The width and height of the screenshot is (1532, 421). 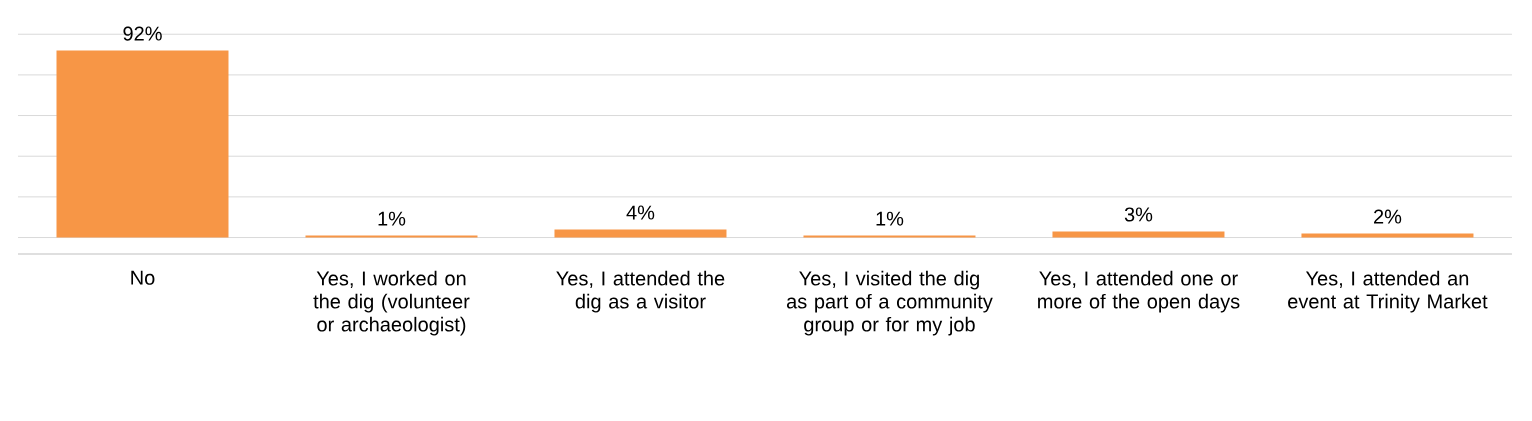 I want to click on x-tick-label: Yes, I worked on the dig (volunteer or archaeologist), so click(x=391, y=303).